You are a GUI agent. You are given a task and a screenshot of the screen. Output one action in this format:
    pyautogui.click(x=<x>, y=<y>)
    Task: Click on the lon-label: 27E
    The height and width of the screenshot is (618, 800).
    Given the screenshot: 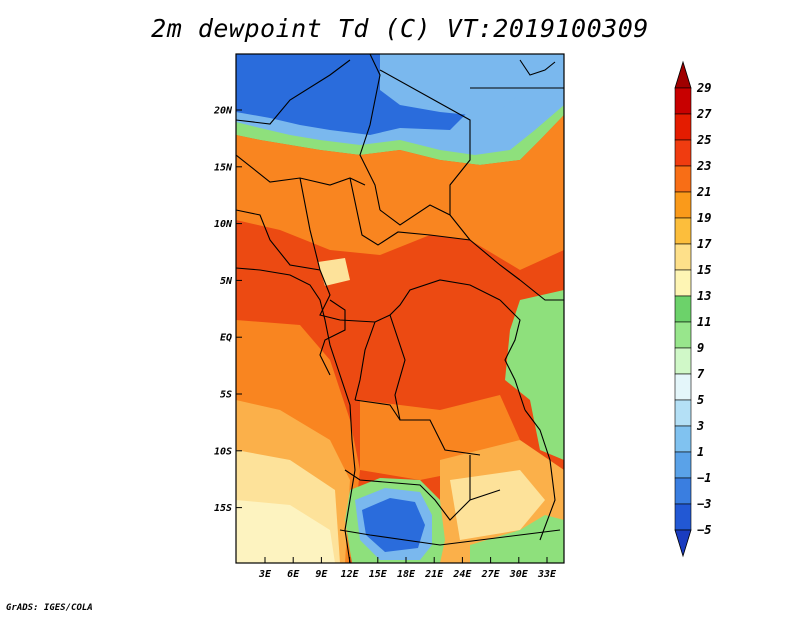 What is the action you would take?
    pyautogui.click(x=491, y=574)
    